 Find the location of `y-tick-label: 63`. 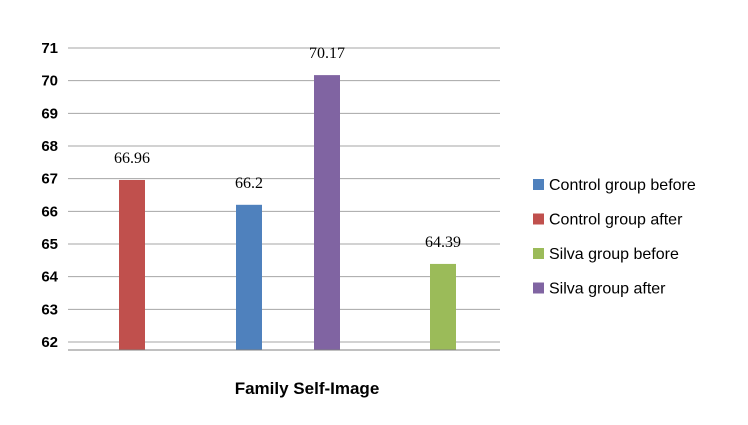

y-tick-label: 63 is located at coordinates (49, 309).